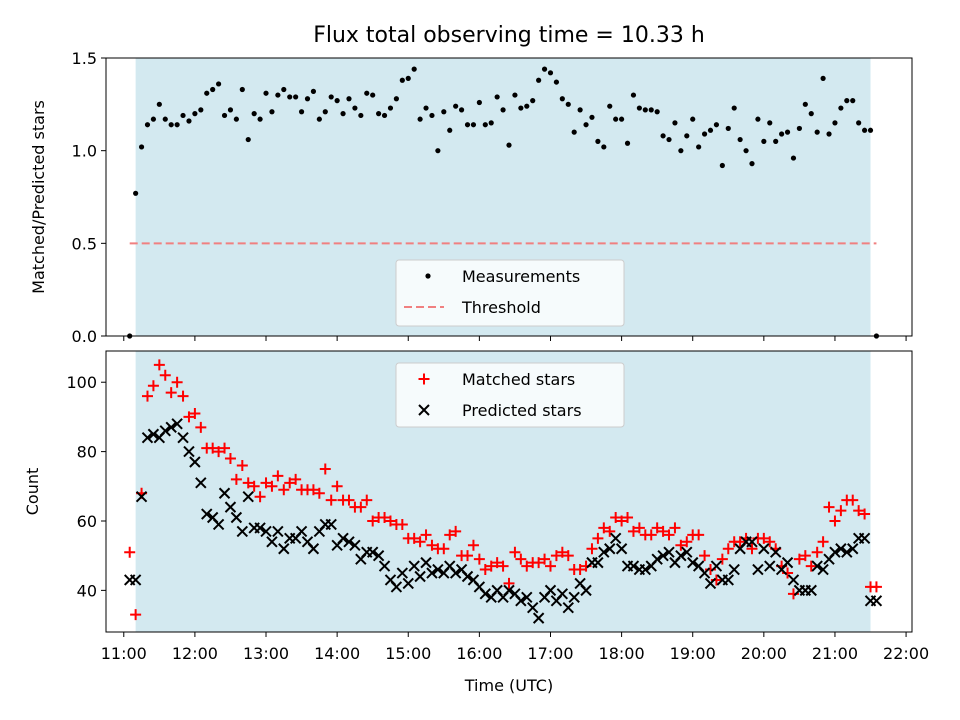 This screenshot has height=720, width=960. What do you see at coordinates (509, 35) in the screenshot?
I see `chart-title: Flux total observing time = 10.33 h` at bounding box center [509, 35].